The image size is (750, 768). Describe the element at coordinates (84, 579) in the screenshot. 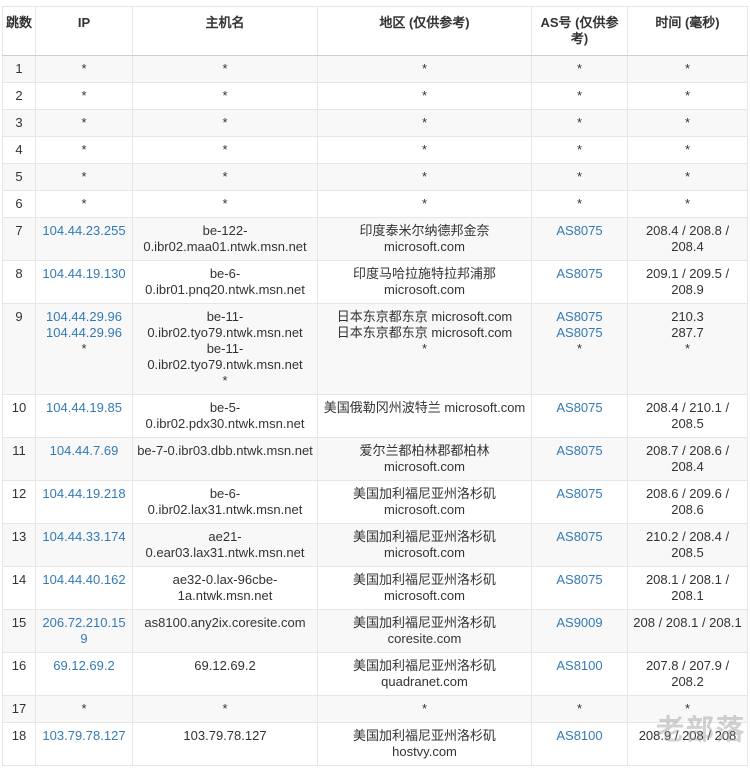

I see `ip-link: 104.44.40.162` at that location.